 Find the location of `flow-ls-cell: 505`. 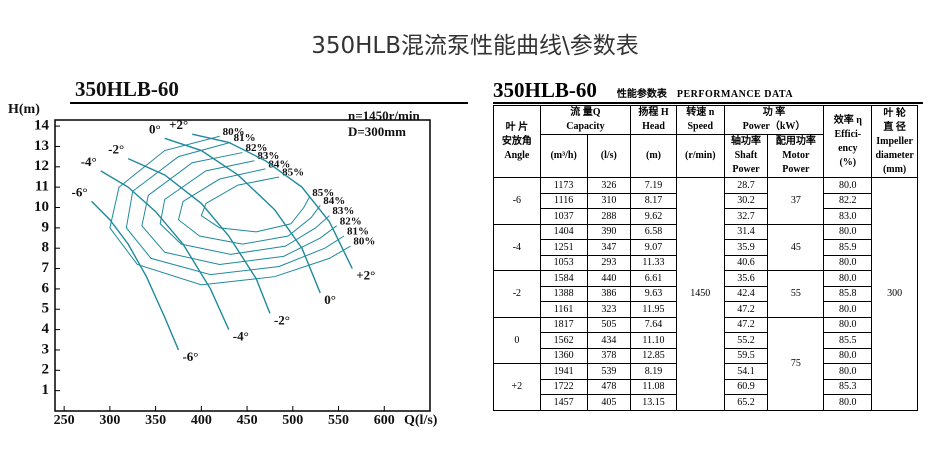

flow-ls-cell: 505 is located at coordinates (609, 324).